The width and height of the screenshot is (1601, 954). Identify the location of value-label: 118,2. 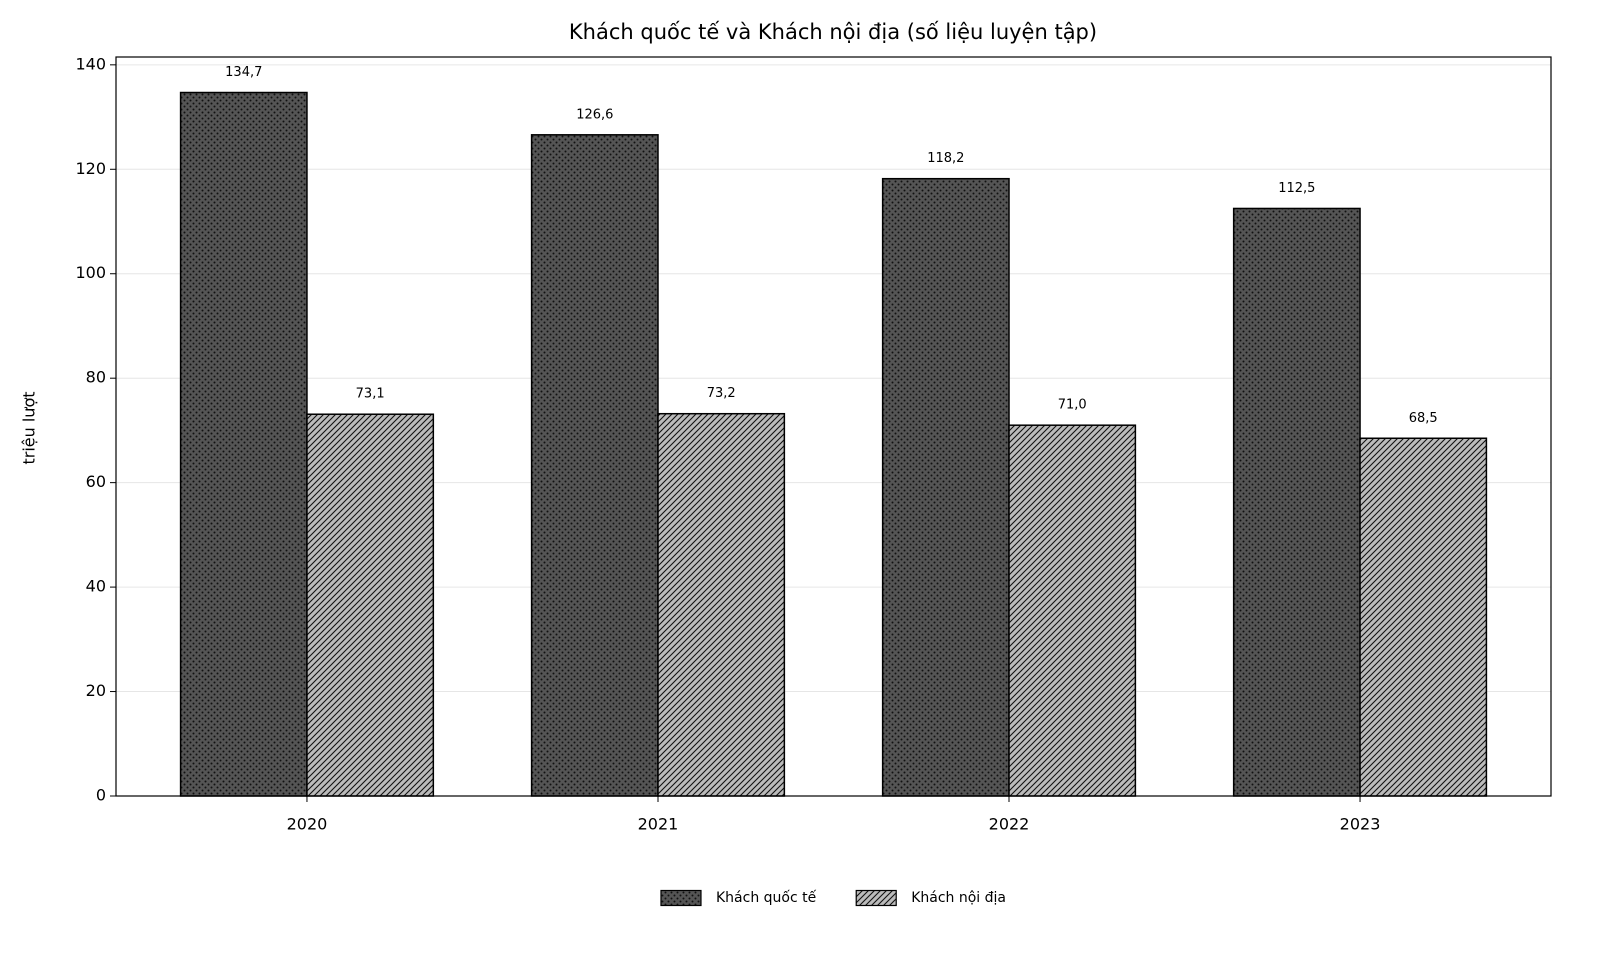
(945, 158).